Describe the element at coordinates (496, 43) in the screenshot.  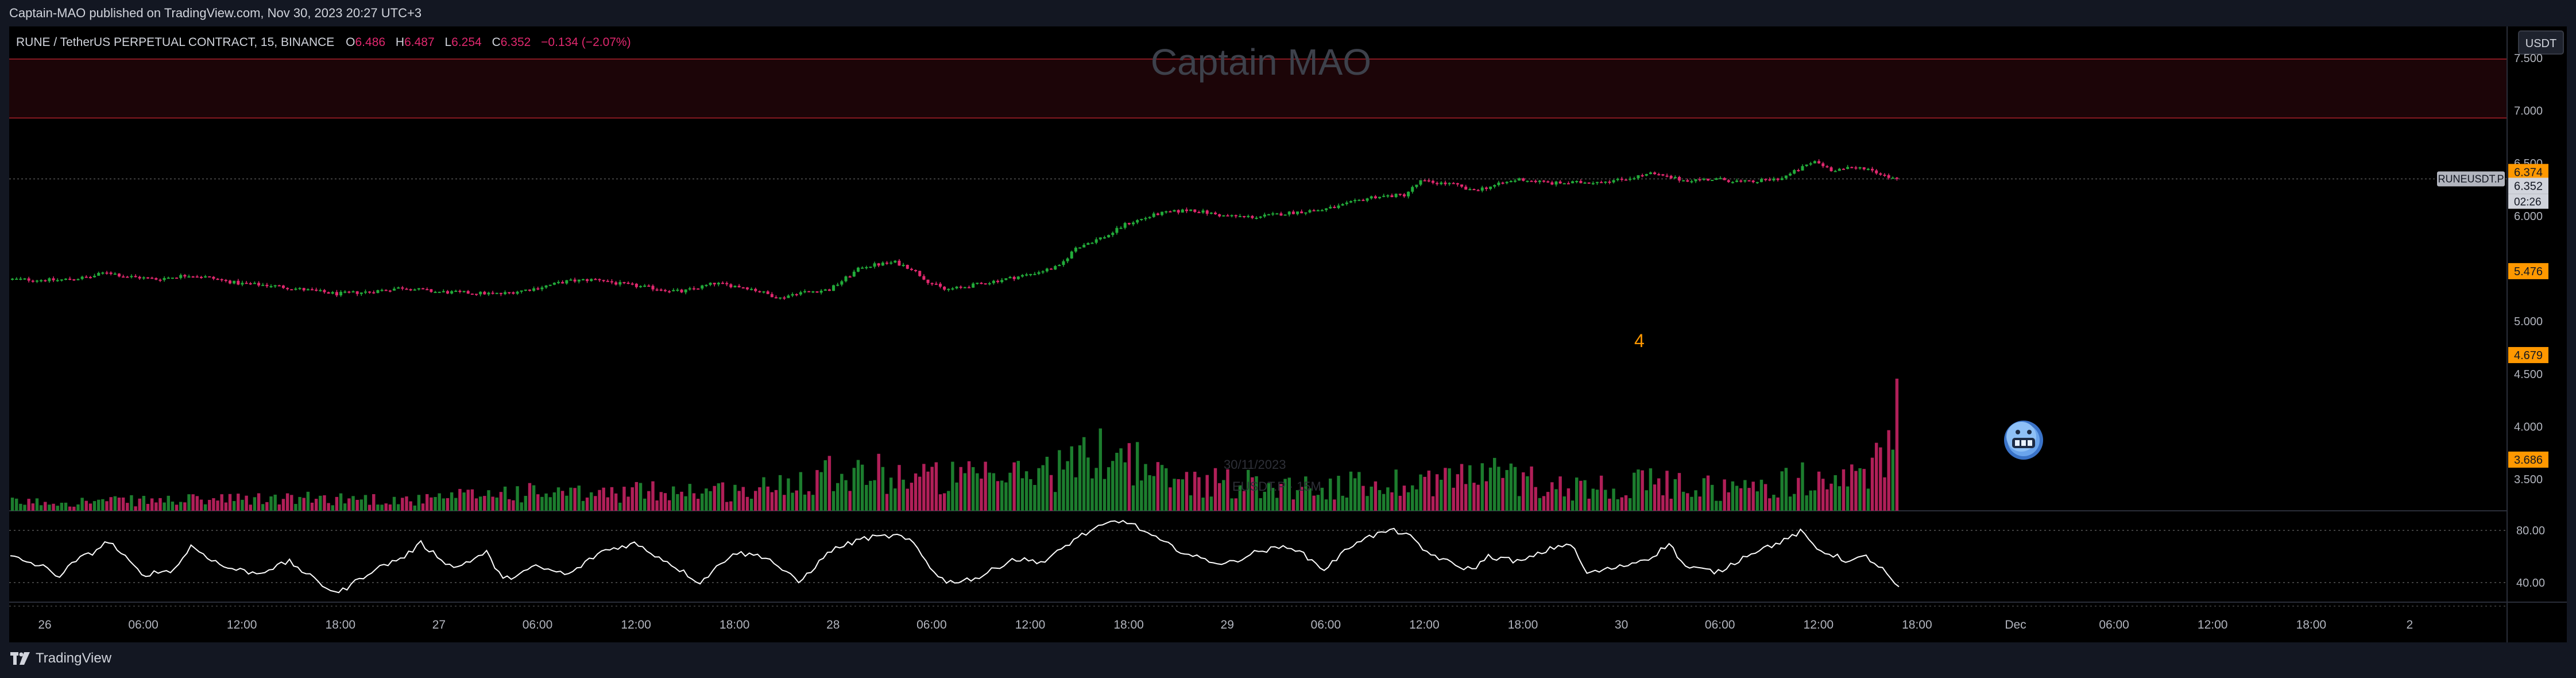
I see `close-label: C` at that location.